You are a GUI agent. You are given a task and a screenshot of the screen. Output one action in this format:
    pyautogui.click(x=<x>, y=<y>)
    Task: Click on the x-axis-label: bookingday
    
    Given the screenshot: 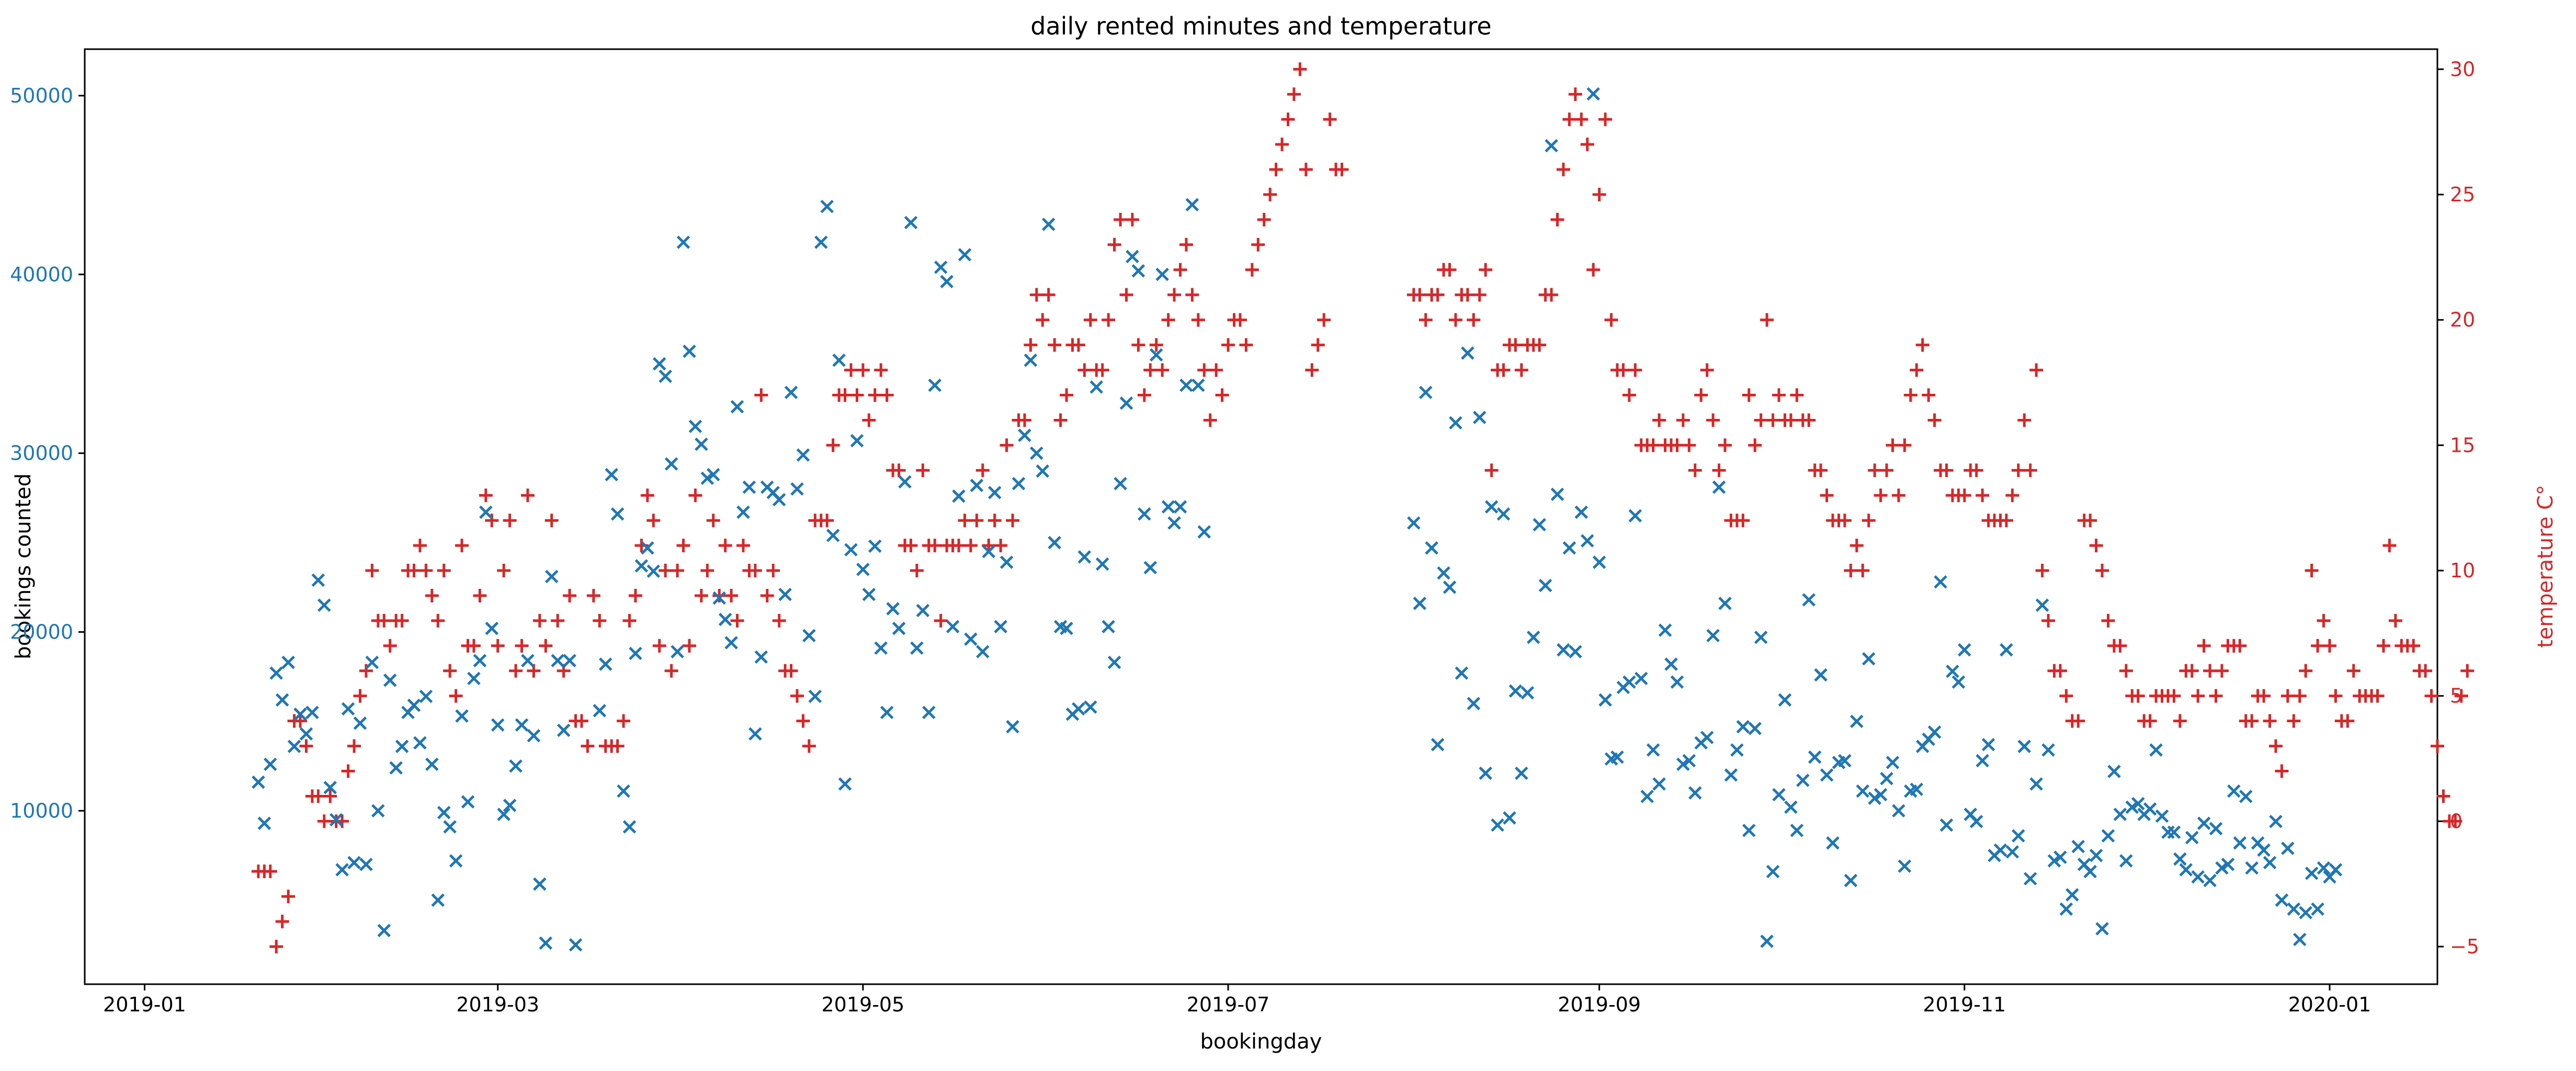 What is the action you would take?
    pyautogui.click(x=1261, y=1042)
    